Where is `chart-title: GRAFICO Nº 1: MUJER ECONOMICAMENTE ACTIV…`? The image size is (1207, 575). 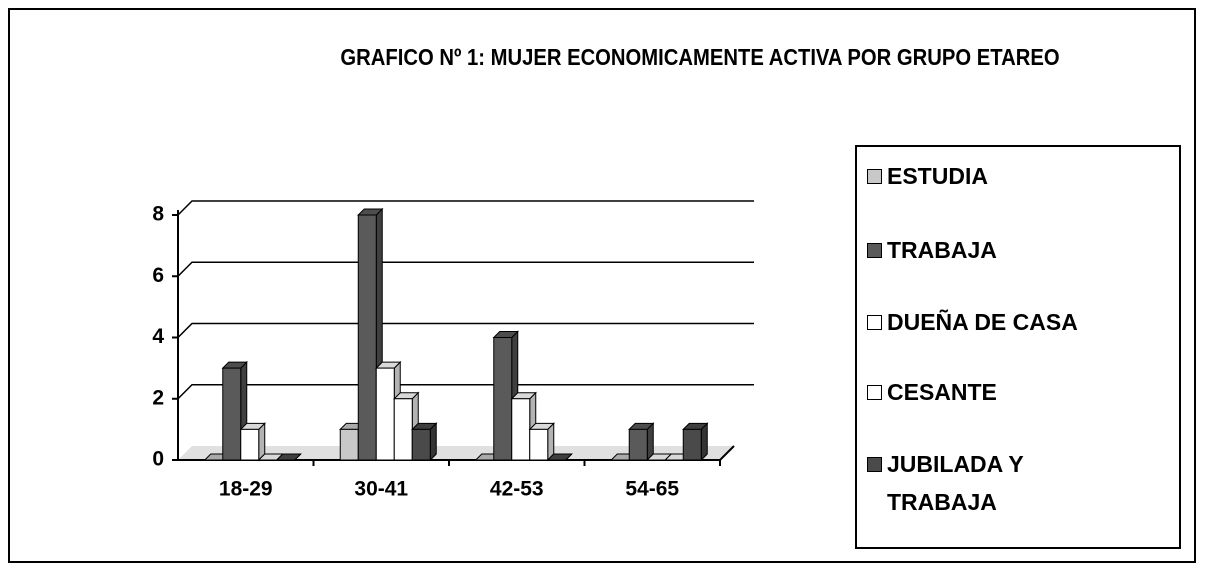
chart-title: GRAFICO Nº 1: MUJER ECONOMICAMENTE ACTIV… is located at coordinates (700, 57).